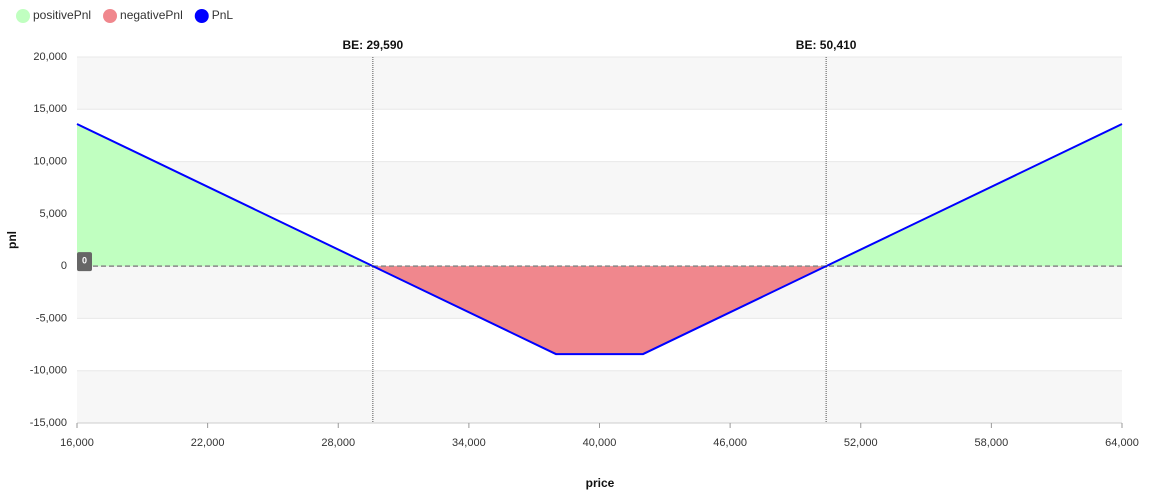  What do you see at coordinates (151, 15) in the screenshot?
I see `legend-label: negativePnl` at bounding box center [151, 15].